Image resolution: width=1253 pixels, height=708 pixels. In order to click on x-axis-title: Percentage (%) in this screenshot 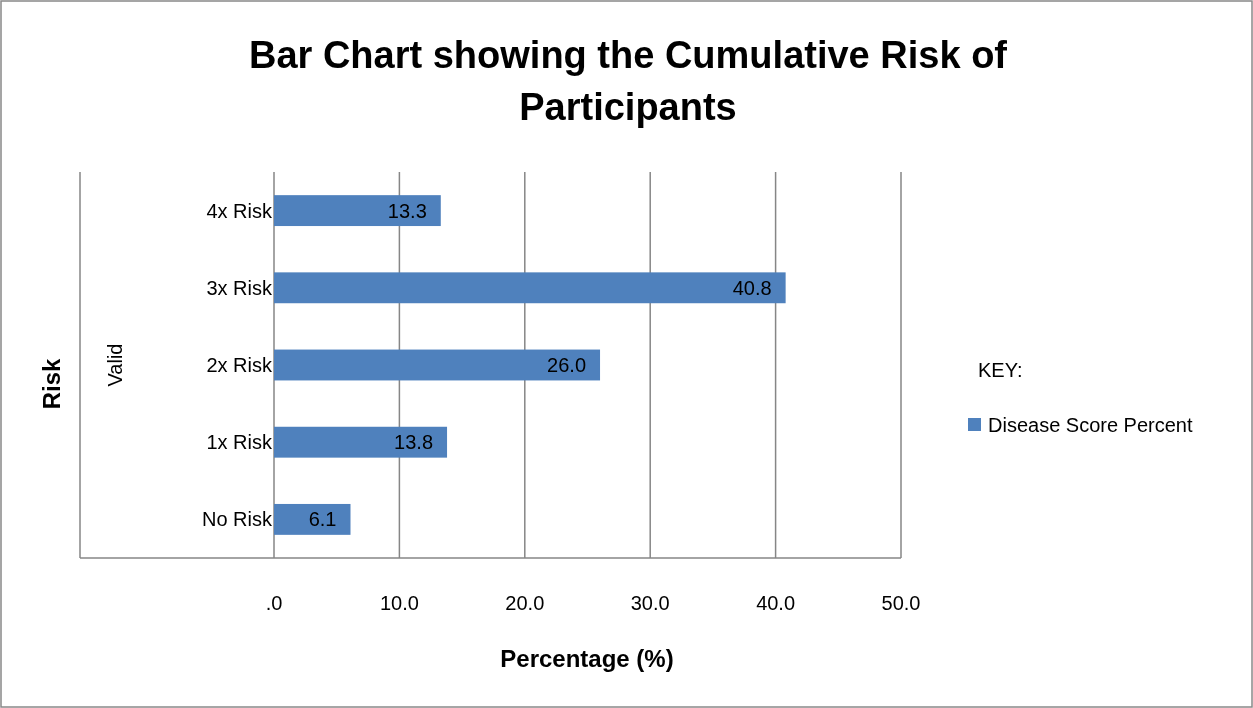, I will do `click(587, 658)`.